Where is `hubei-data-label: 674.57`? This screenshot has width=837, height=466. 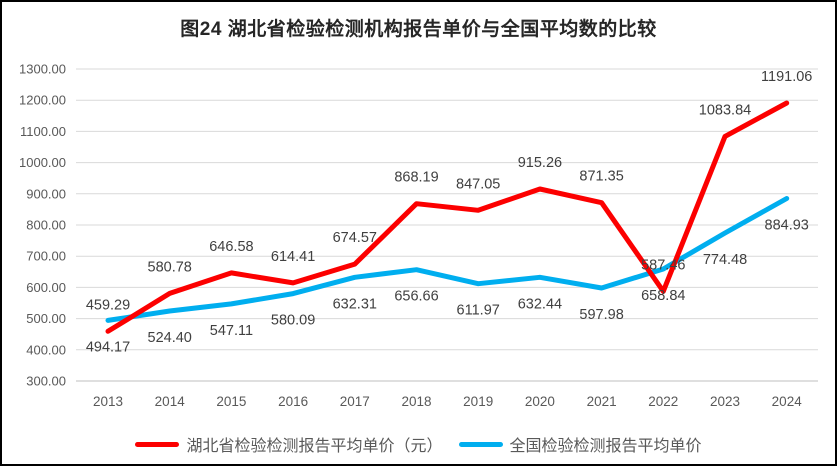
hubei-data-label: 674.57 is located at coordinates (355, 238).